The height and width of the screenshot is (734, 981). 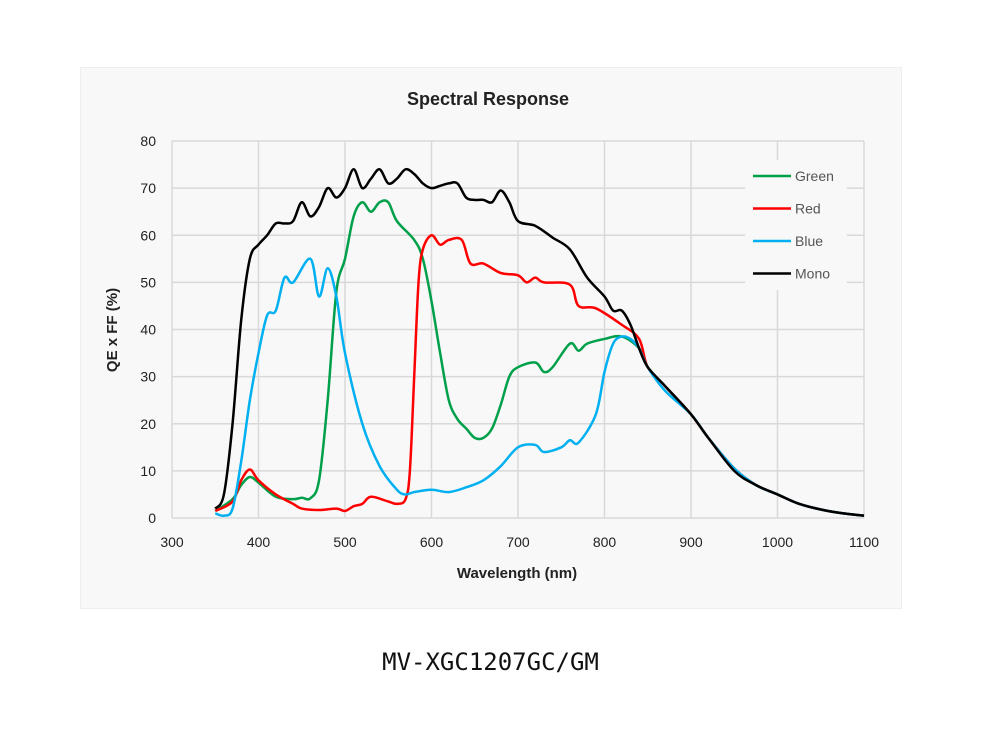 I want to click on y-tick-label: 60, so click(x=148, y=235).